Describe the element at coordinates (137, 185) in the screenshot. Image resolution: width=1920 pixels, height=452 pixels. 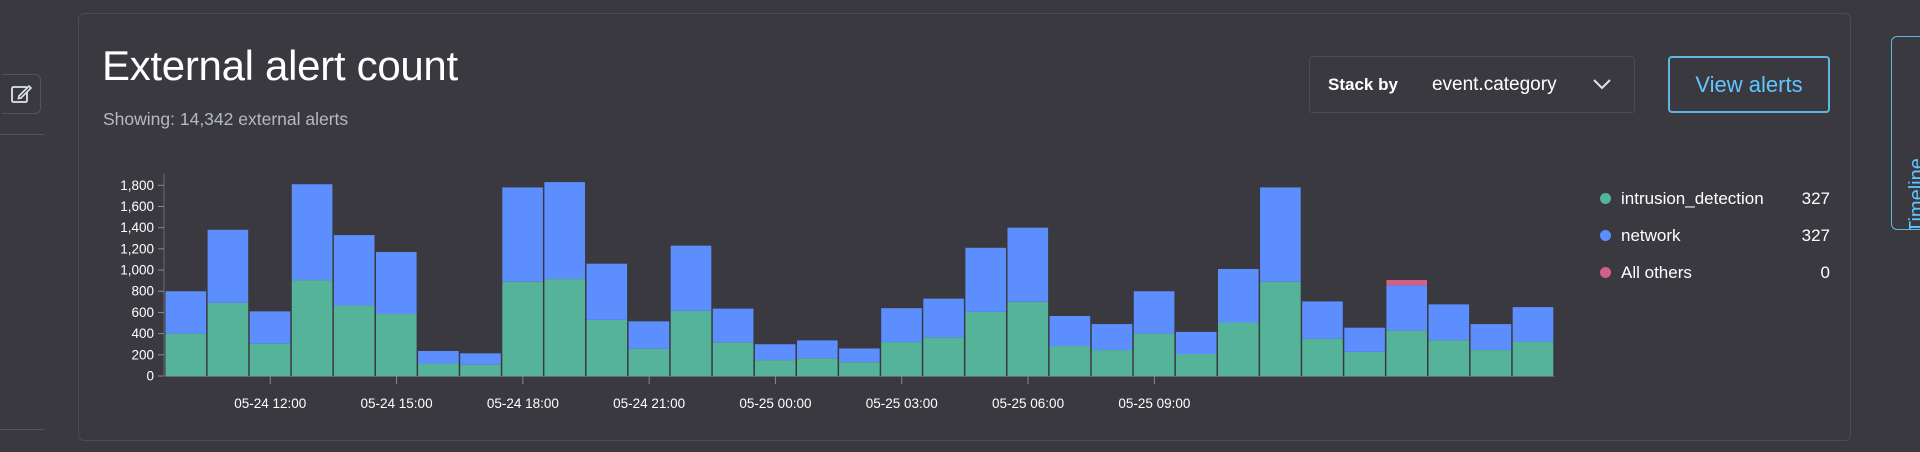
I see `y-tick-label: 1,800` at that location.